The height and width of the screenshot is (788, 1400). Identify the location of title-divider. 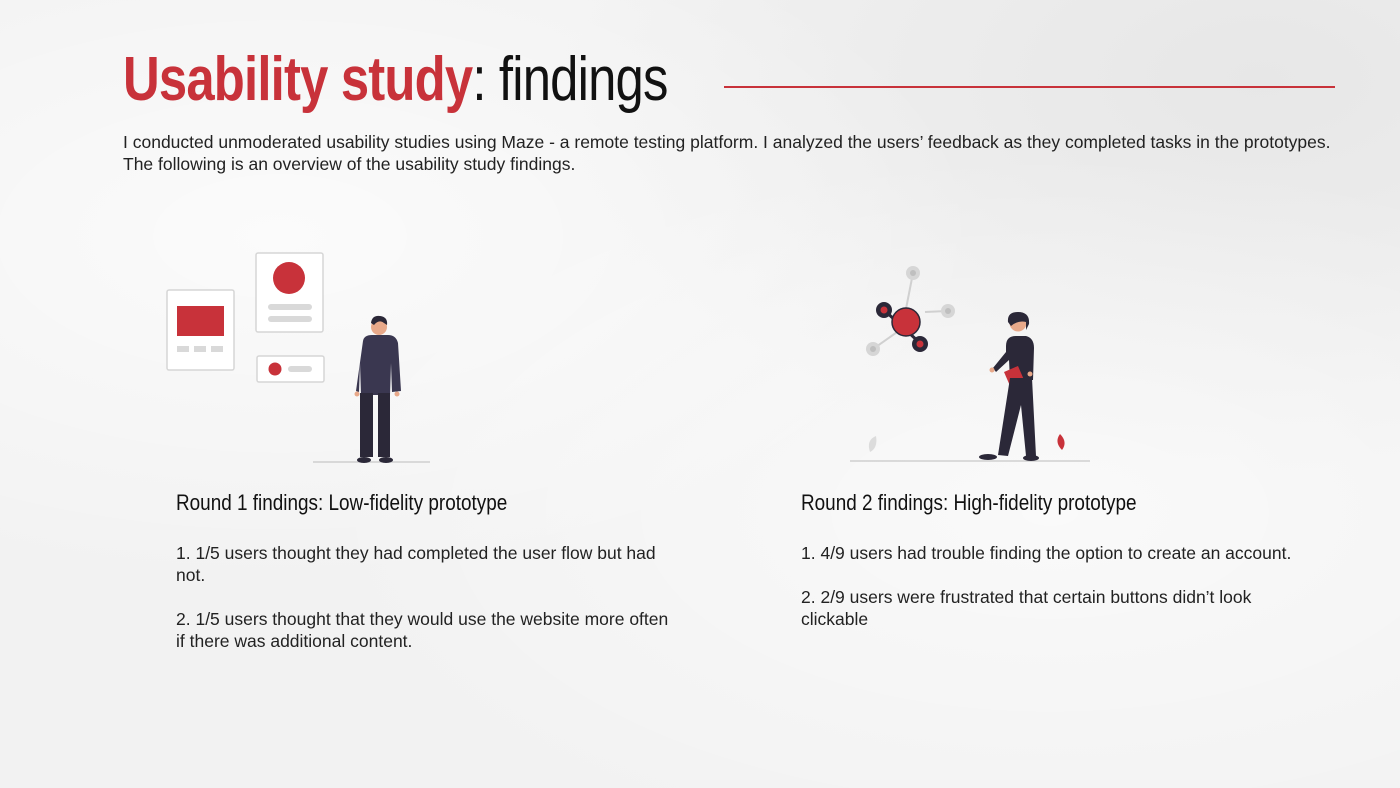
(1029, 87).